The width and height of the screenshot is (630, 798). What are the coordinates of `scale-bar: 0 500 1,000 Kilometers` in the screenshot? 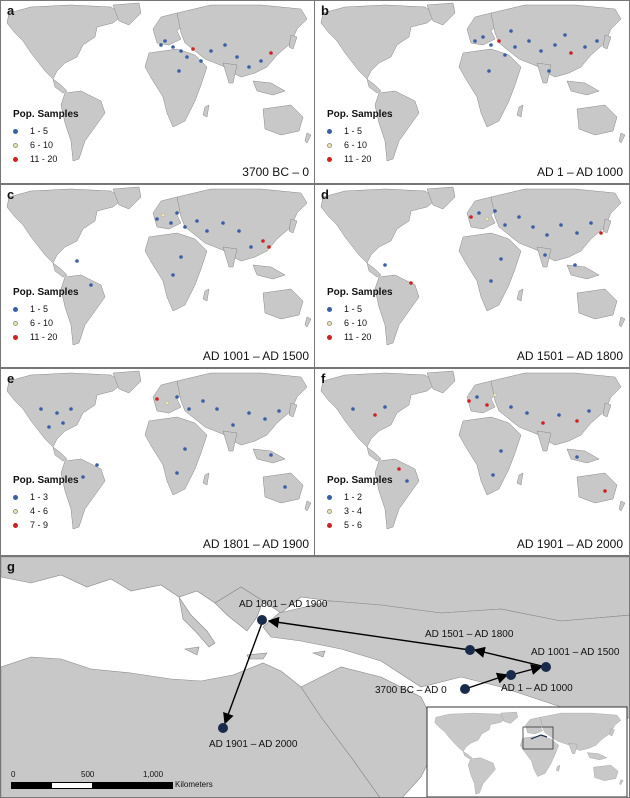 It's located at (121, 779).